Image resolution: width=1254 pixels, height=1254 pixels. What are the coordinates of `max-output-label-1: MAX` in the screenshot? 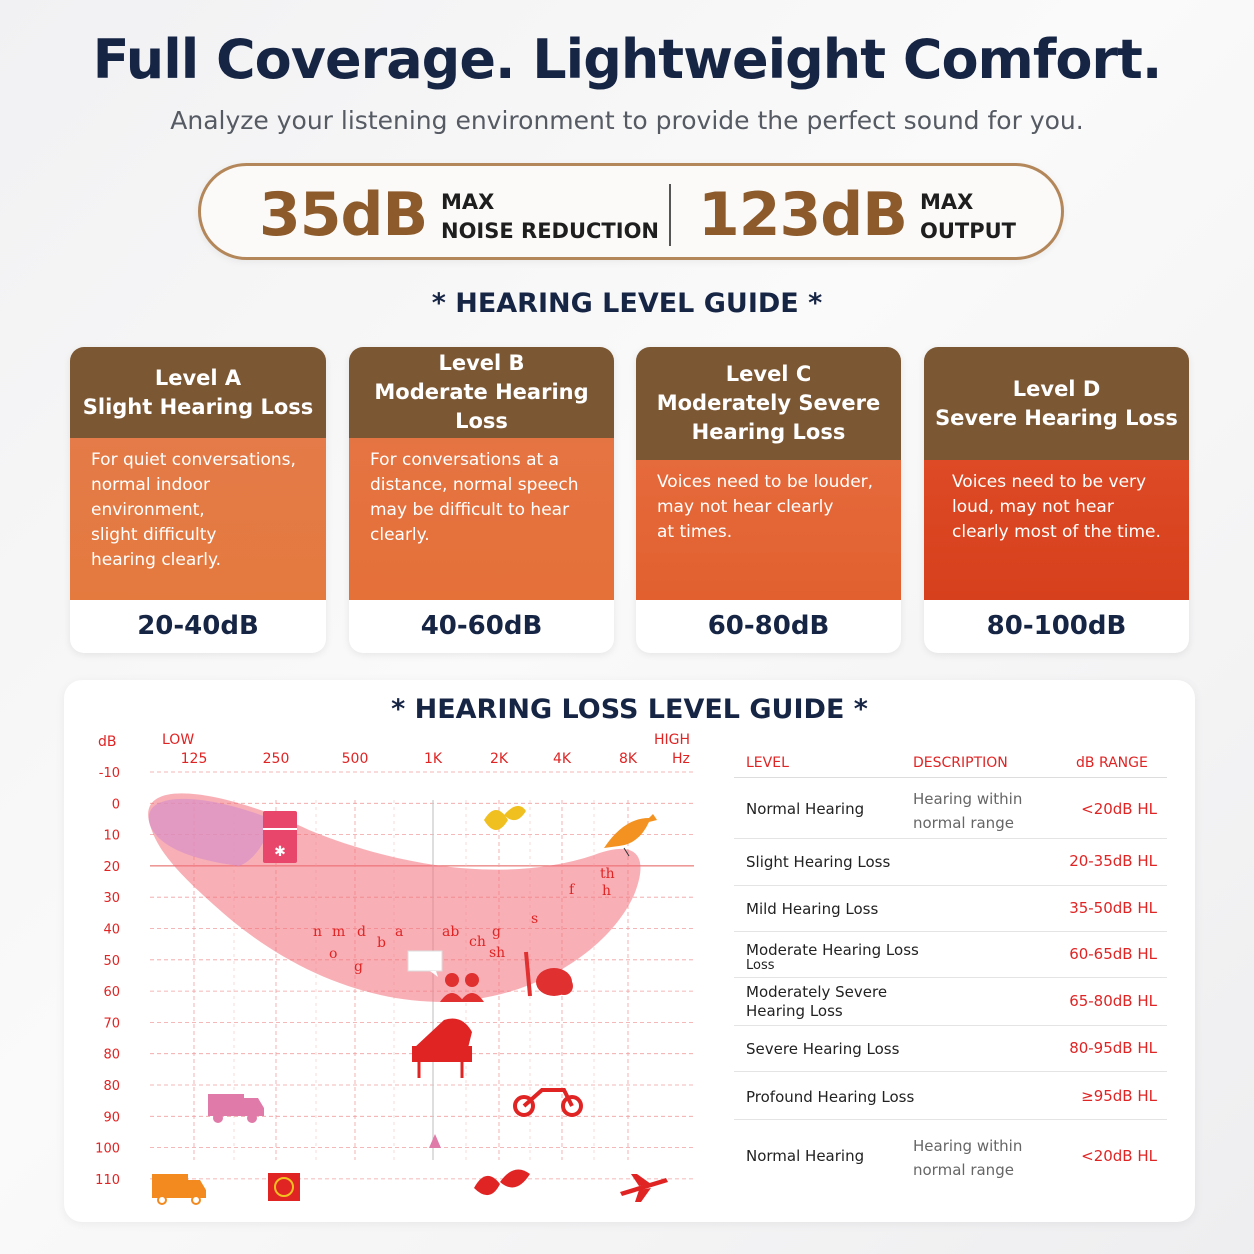 It's located at (947, 202).